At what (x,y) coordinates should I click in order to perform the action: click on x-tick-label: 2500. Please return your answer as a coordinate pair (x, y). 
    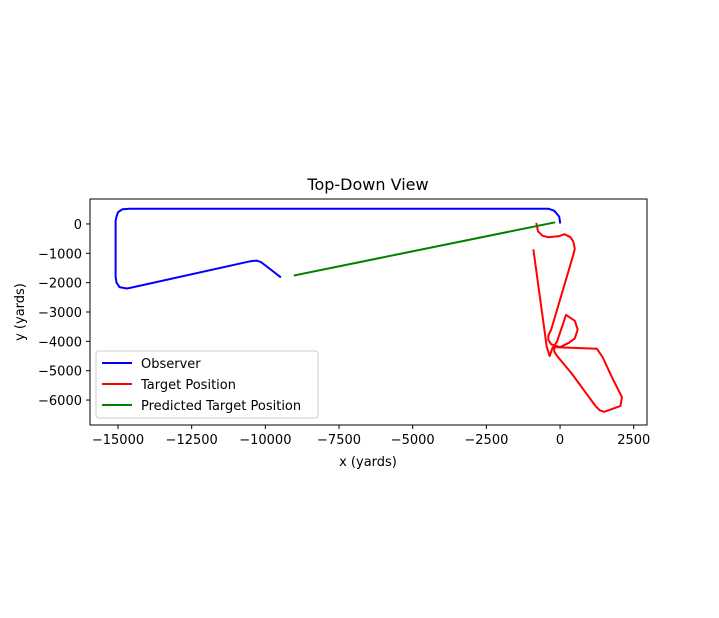
    Looking at the image, I should click on (633, 440).